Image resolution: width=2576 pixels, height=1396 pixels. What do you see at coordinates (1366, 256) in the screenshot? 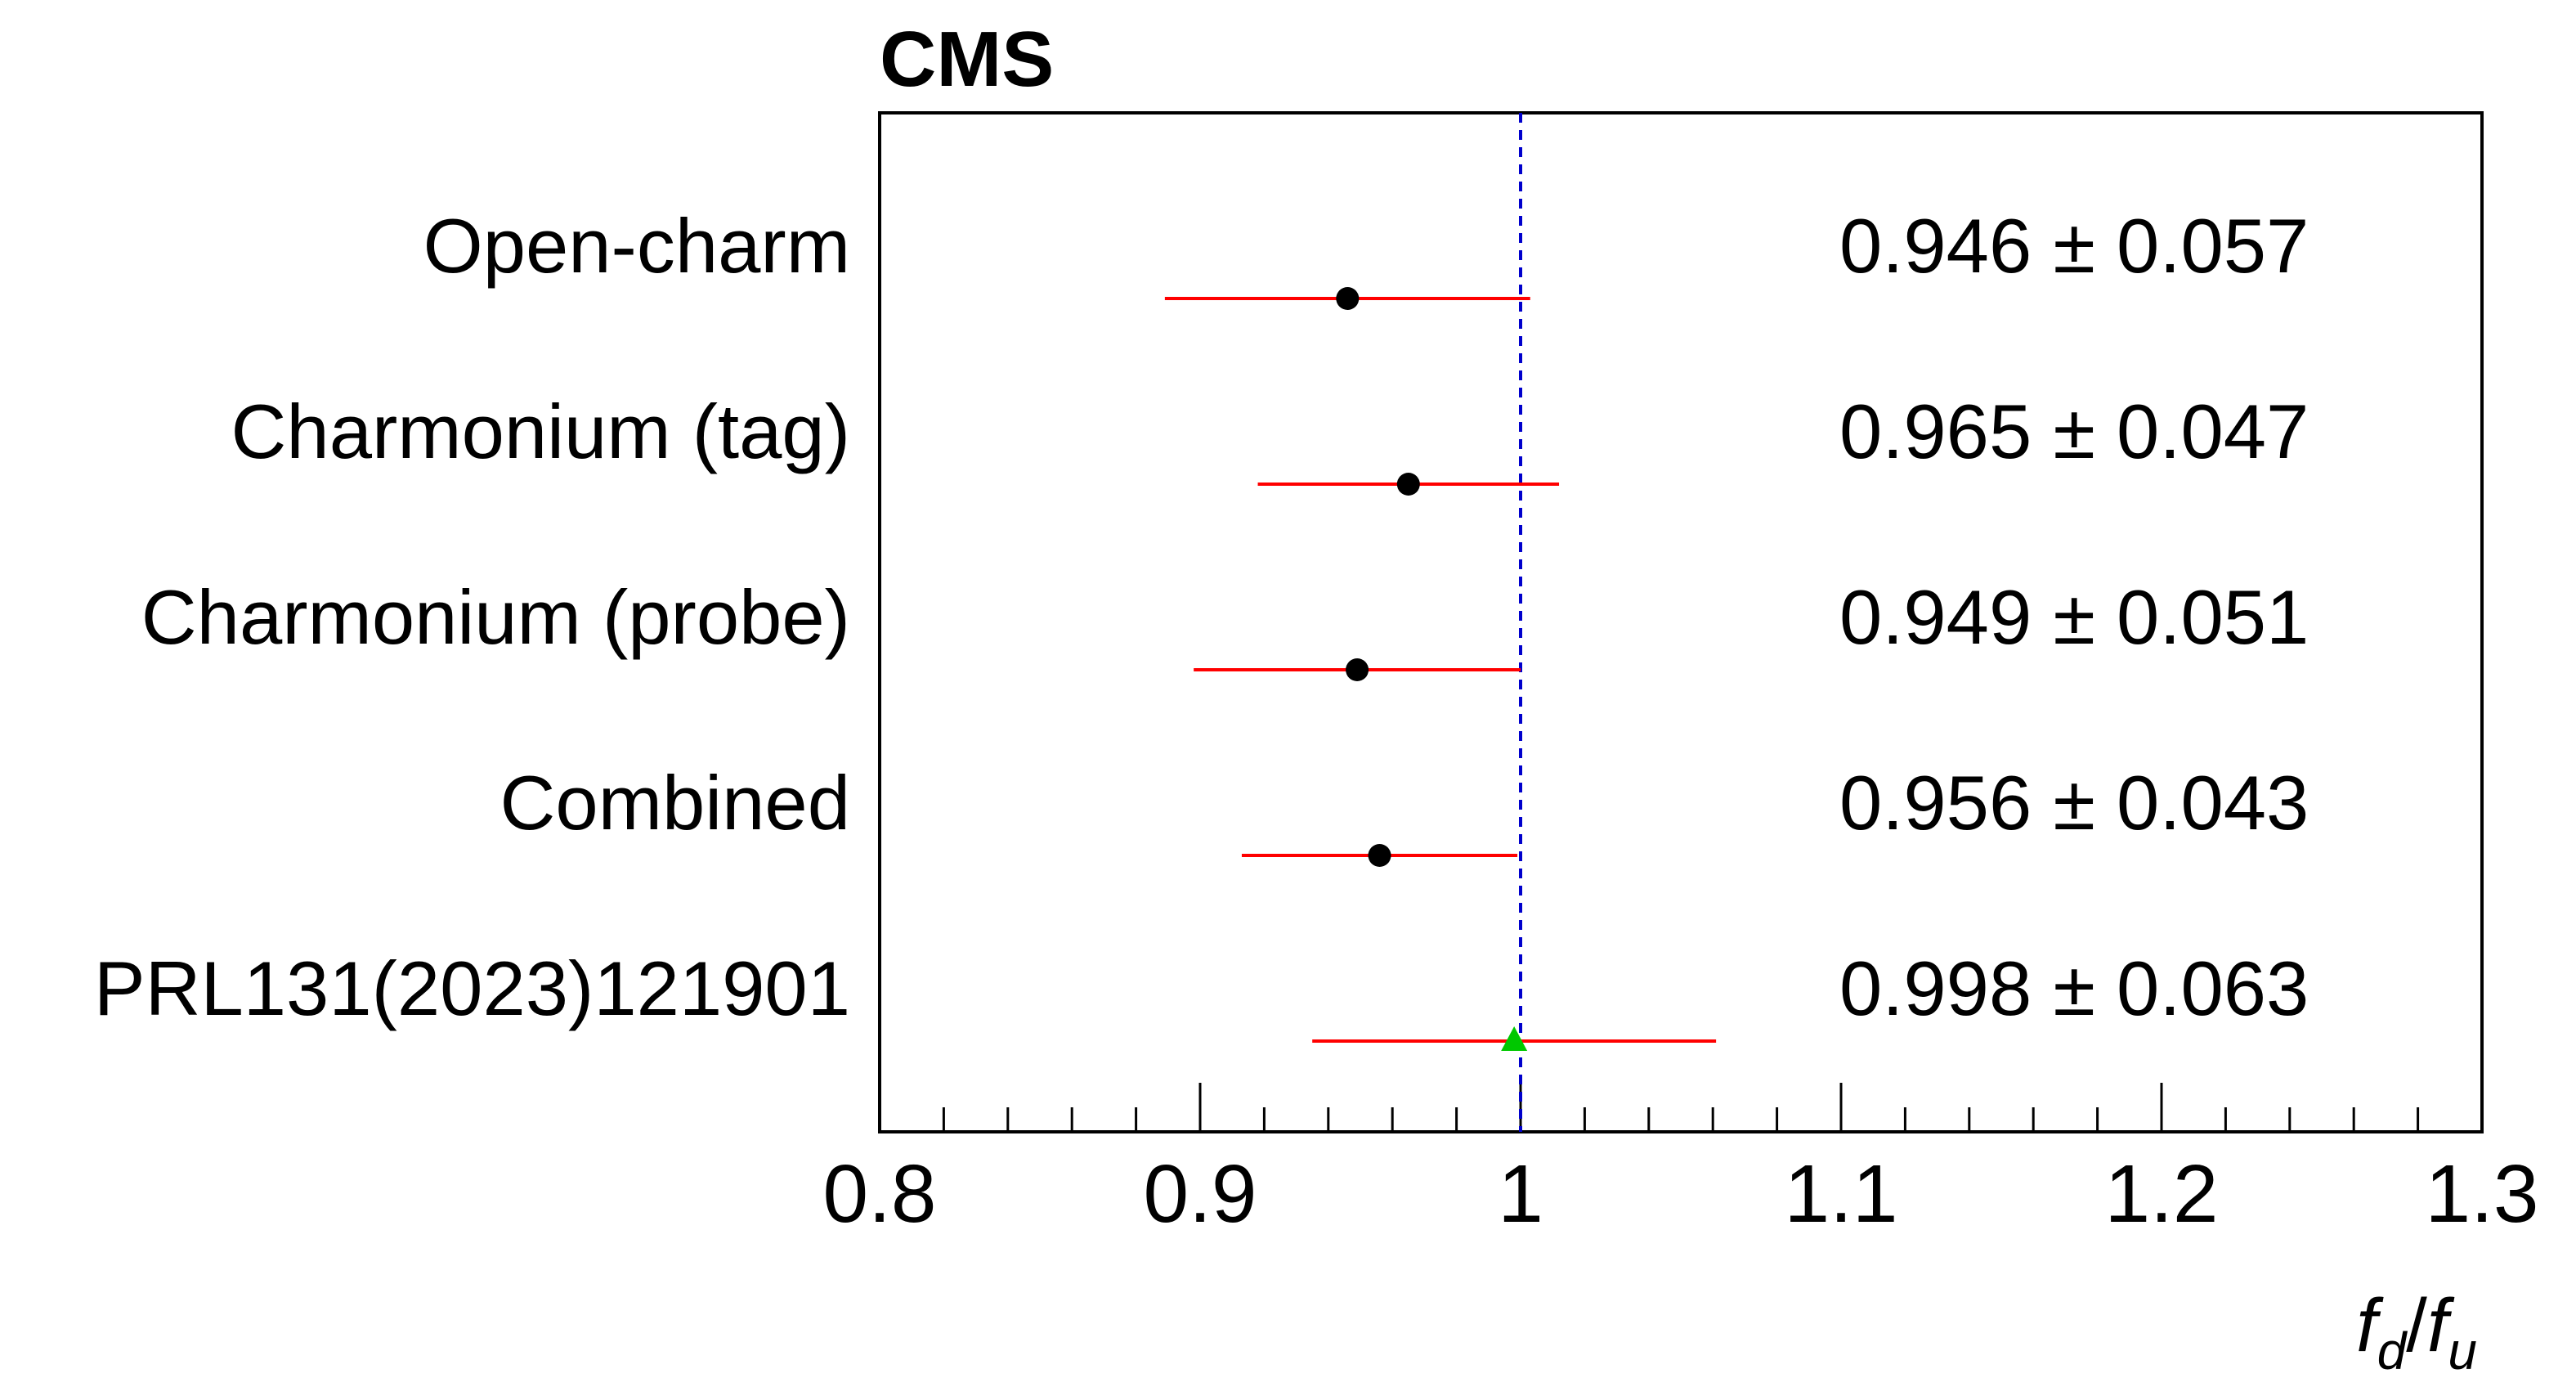
I see `measurement-row: Open-charm 0.946 ± 0.057` at bounding box center [1366, 256].